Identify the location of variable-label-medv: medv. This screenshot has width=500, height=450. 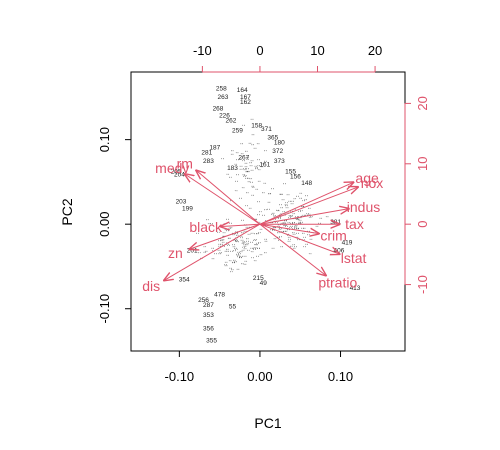
(172, 168).